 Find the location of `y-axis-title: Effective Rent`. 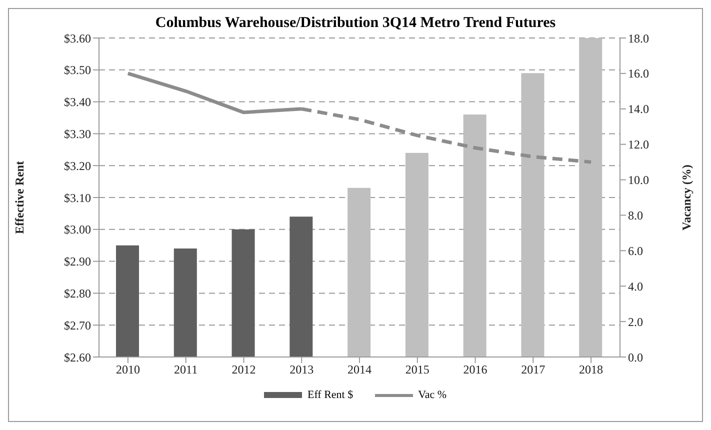

y-axis-title: Effective Rent is located at coordinates (19, 197).